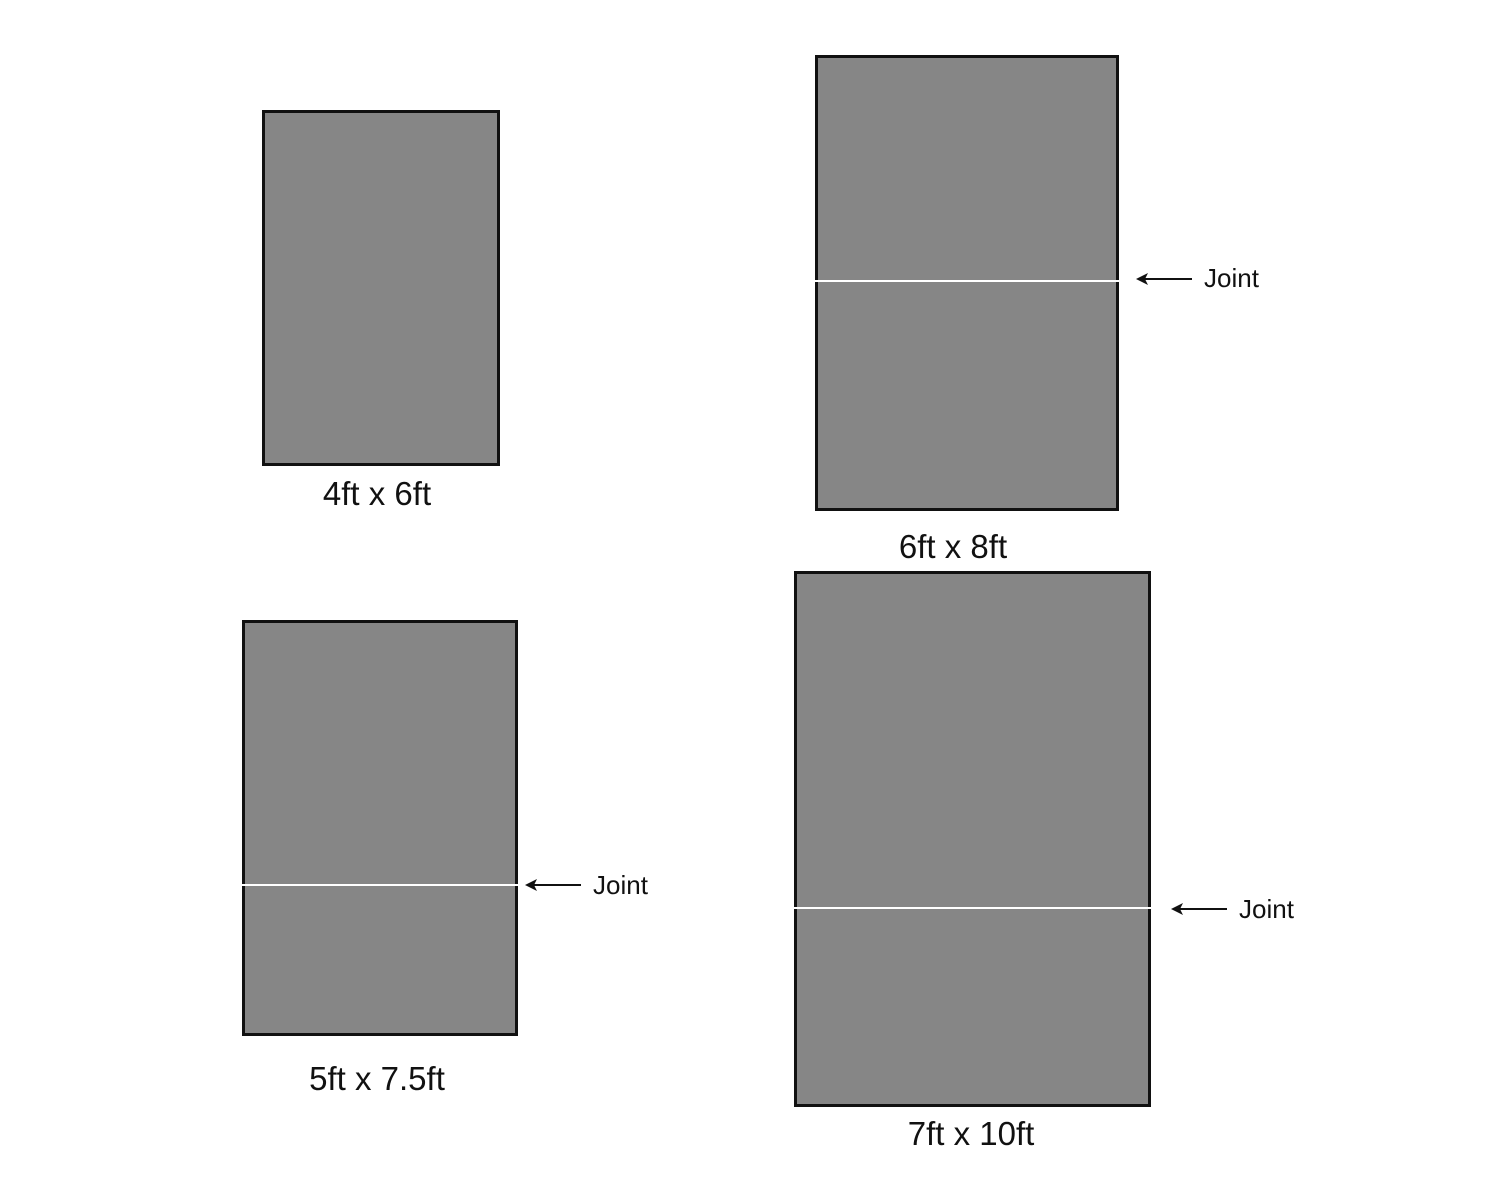  Describe the element at coordinates (1231, 278) in the screenshot. I see `joint-label-6x8: Joint` at that location.